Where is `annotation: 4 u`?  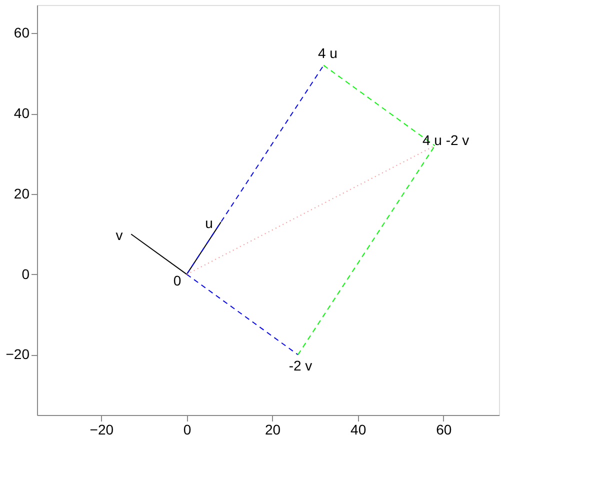 annotation: 4 u is located at coordinates (328, 53).